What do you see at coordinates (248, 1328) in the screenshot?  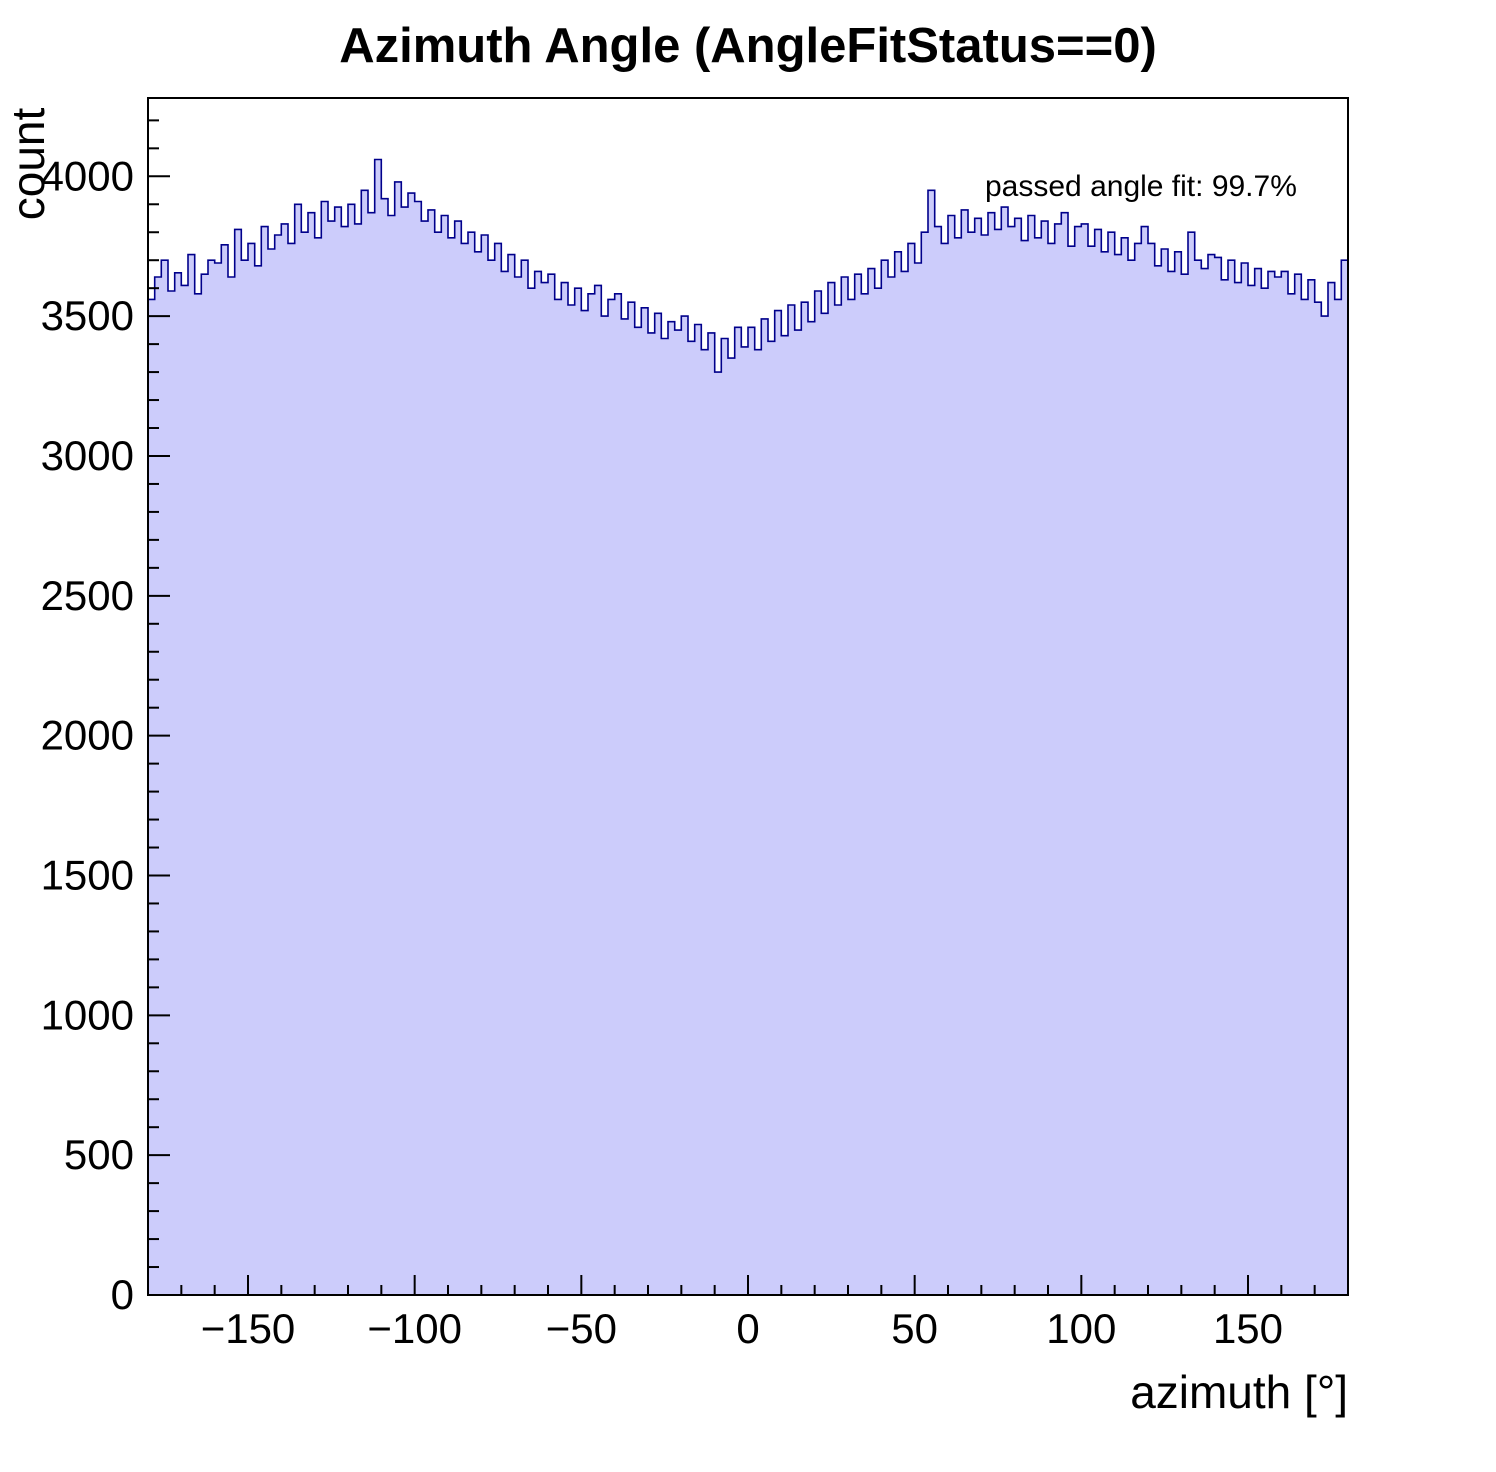 I see `x-tick-label: −150` at bounding box center [248, 1328].